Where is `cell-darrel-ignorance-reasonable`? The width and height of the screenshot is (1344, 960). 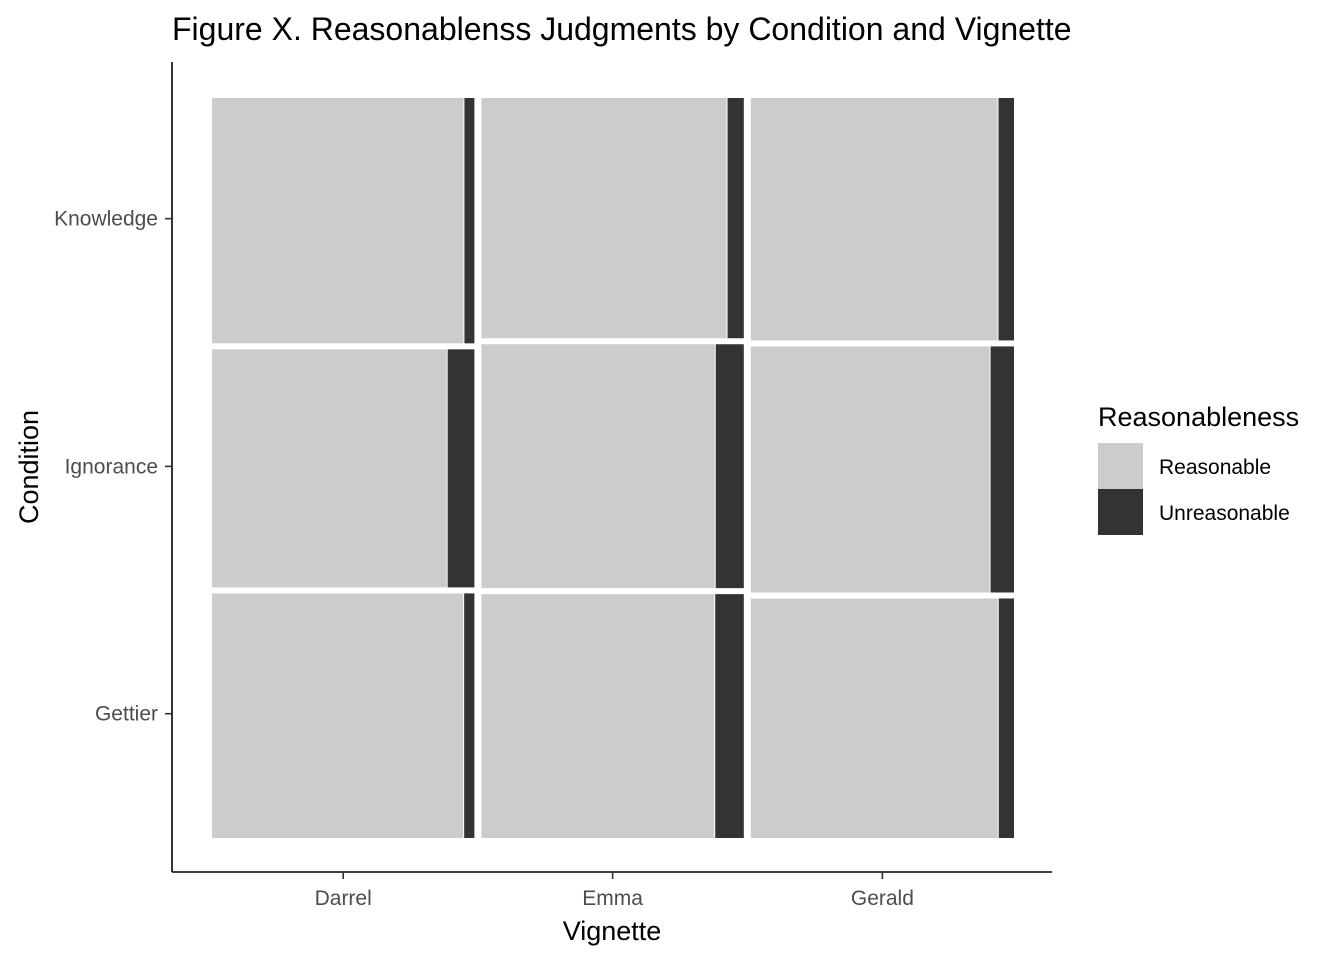 cell-darrel-ignorance-reasonable is located at coordinates (329, 468).